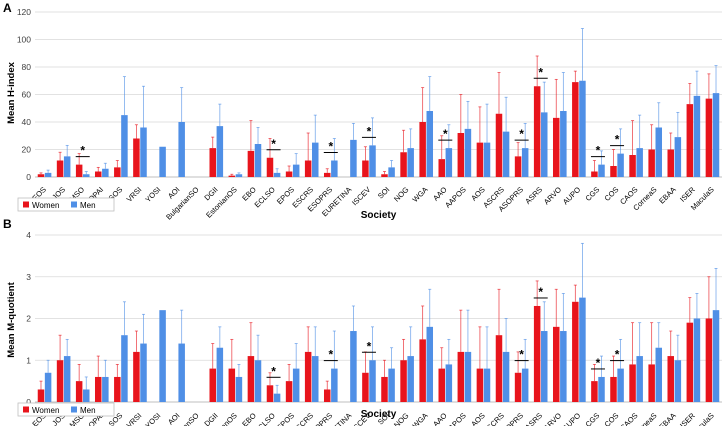 The height and width of the screenshot is (426, 727). Describe the element at coordinates (612, 418) in the screenshot. I see `x-tick-label: COS` at that location.